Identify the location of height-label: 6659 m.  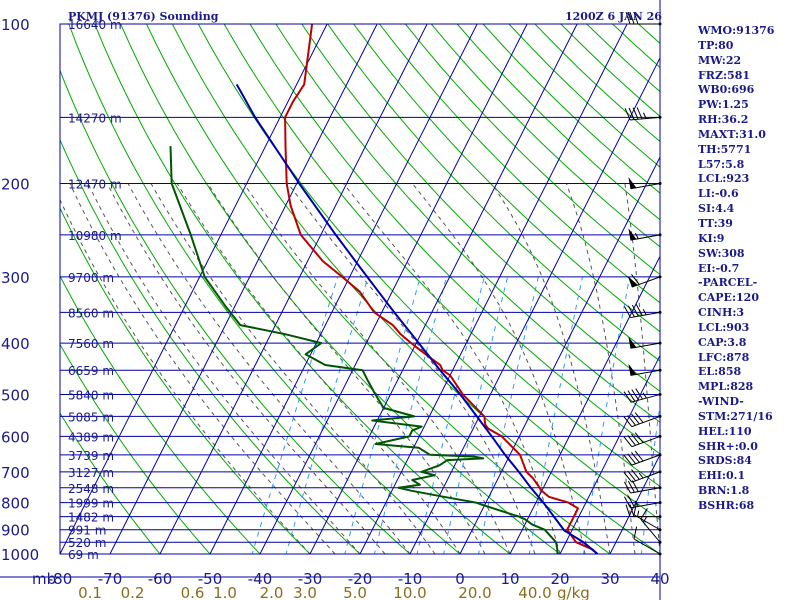
(91, 371).